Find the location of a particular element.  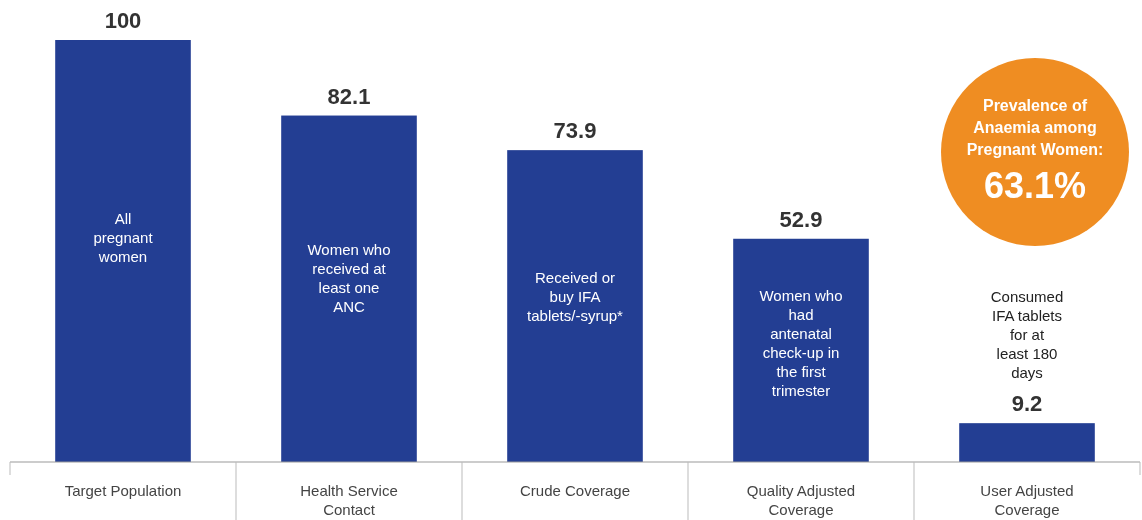

data-label: 52.9 is located at coordinates (801, 219).